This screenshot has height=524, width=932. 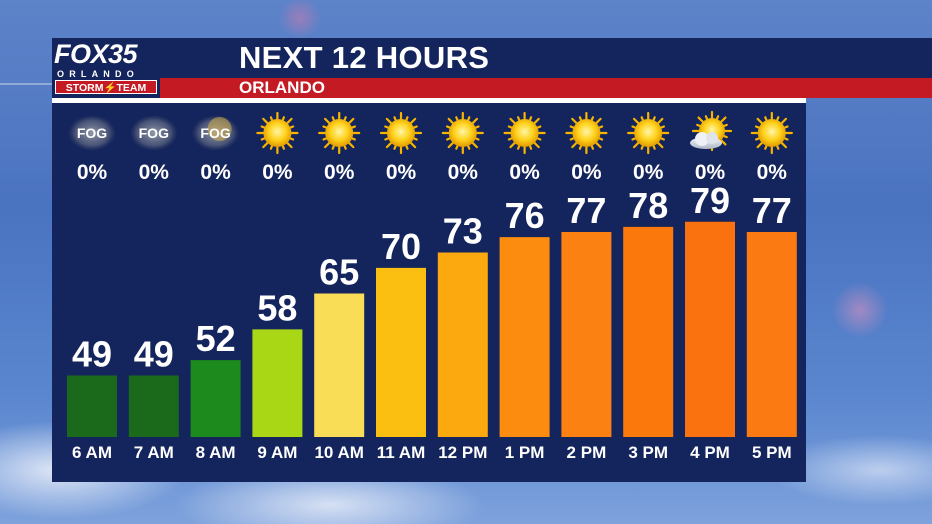 What do you see at coordinates (401, 246) in the screenshot?
I see `temperature-label: 70` at bounding box center [401, 246].